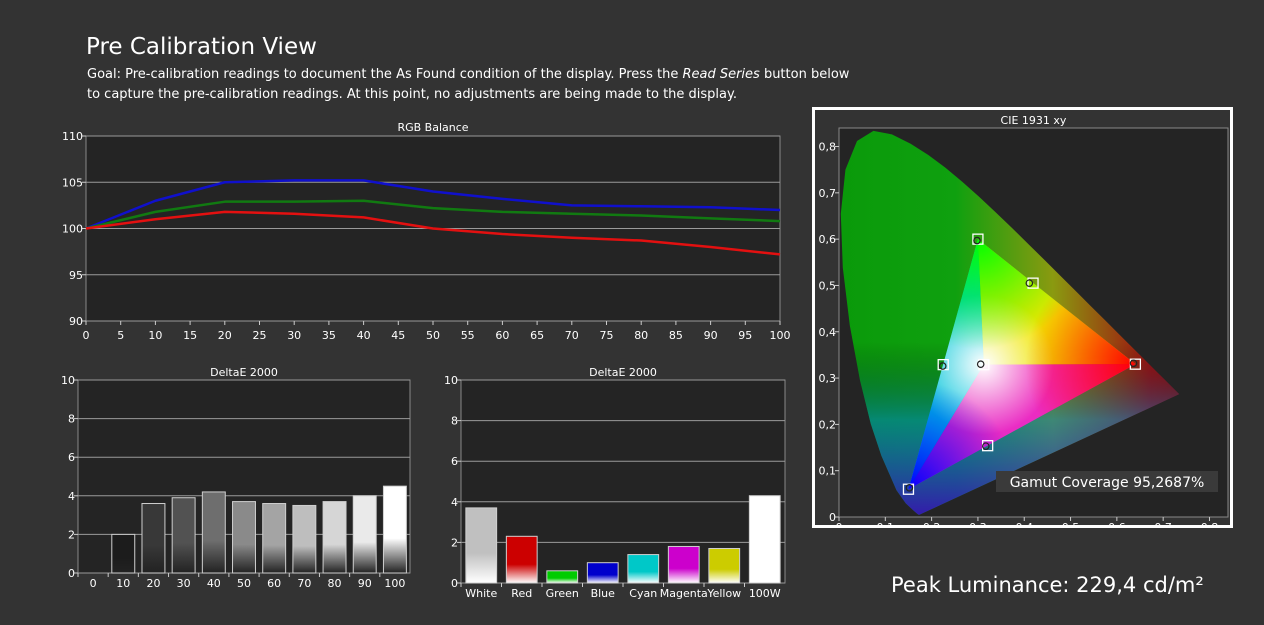 This screenshot has height=625, width=1264. Describe the element at coordinates (398, 334) in the screenshot. I see `x-tick-label: 45` at that location.